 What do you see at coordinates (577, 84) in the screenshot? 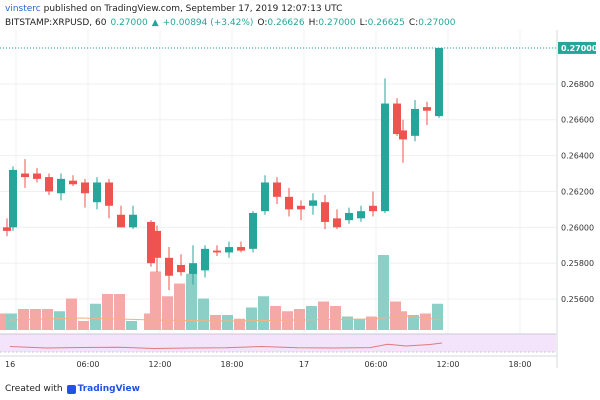
I see `price-tick-label: 0.26800` at bounding box center [577, 84].